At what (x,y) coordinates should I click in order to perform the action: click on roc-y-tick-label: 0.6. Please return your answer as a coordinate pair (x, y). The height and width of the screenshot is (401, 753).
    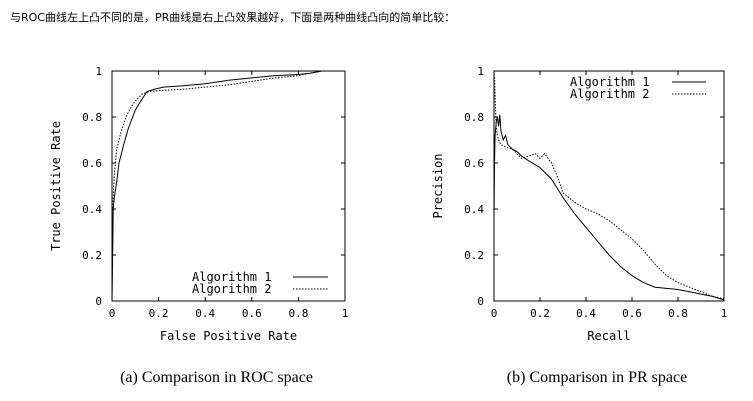
    Looking at the image, I should click on (92, 163).